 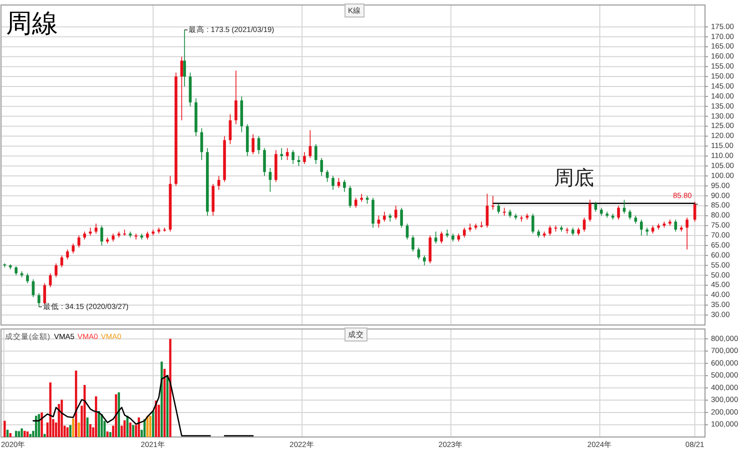 I want to click on chart-title: 周線, so click(x=32, y=23).